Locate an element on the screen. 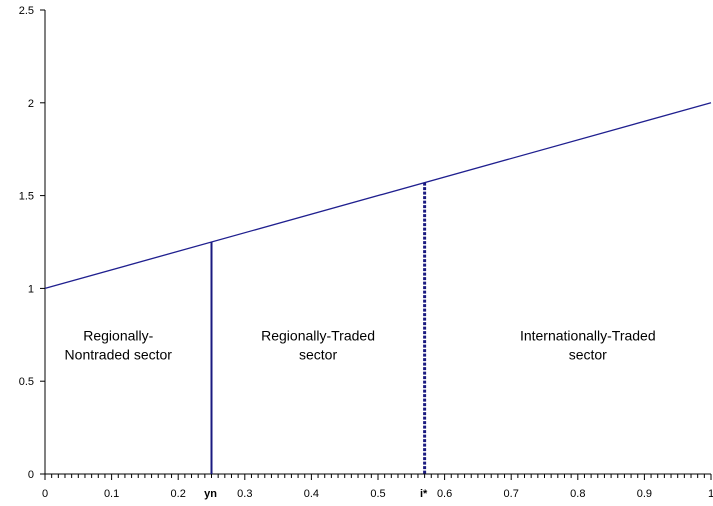 The height and width of the screenshot is (506, 713). y-tick-label: 0.5 is located at coordinates (26, 382).